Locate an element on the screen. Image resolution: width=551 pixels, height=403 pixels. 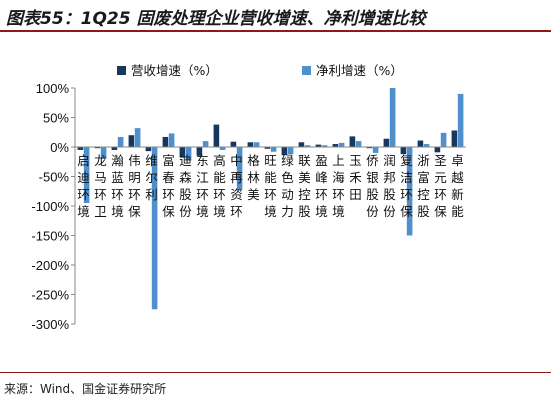
legend-label-revenue: 营收增速（%） is located at coordinates (174, 70).